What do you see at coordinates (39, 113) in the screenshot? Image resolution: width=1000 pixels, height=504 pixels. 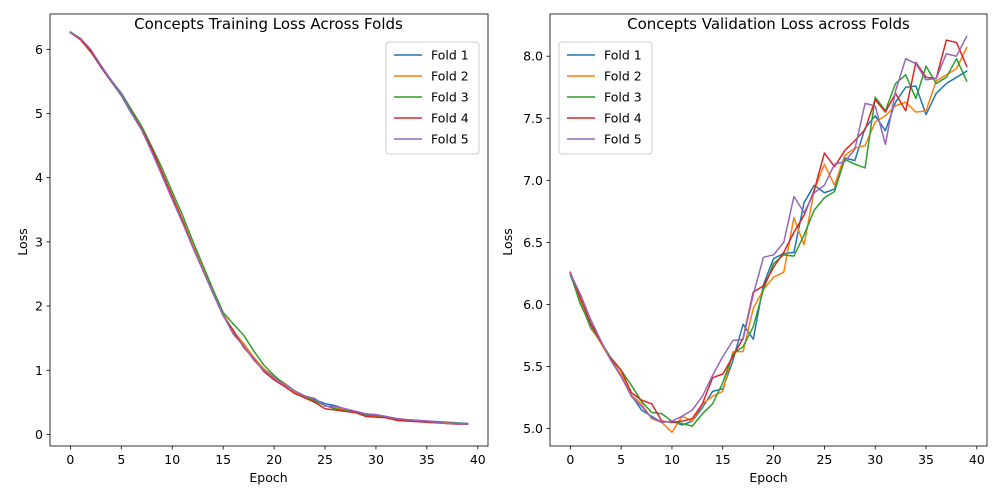 I see `y-tick-label: 5` at bounding box center [39, 113].